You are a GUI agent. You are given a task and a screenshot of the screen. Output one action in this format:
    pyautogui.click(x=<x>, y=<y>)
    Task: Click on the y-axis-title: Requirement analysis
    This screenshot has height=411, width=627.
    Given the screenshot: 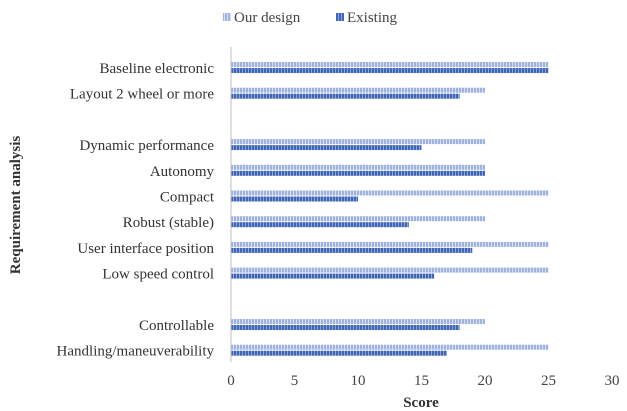 What is the action you would take?
    pyautogui.click(x=16, y=205)
    